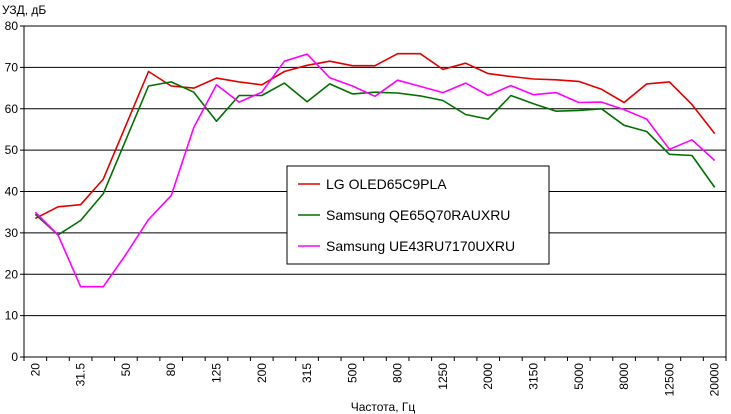 The image size is (731, 414). I want to click on x-tick-label: 20, so click(35, 370).